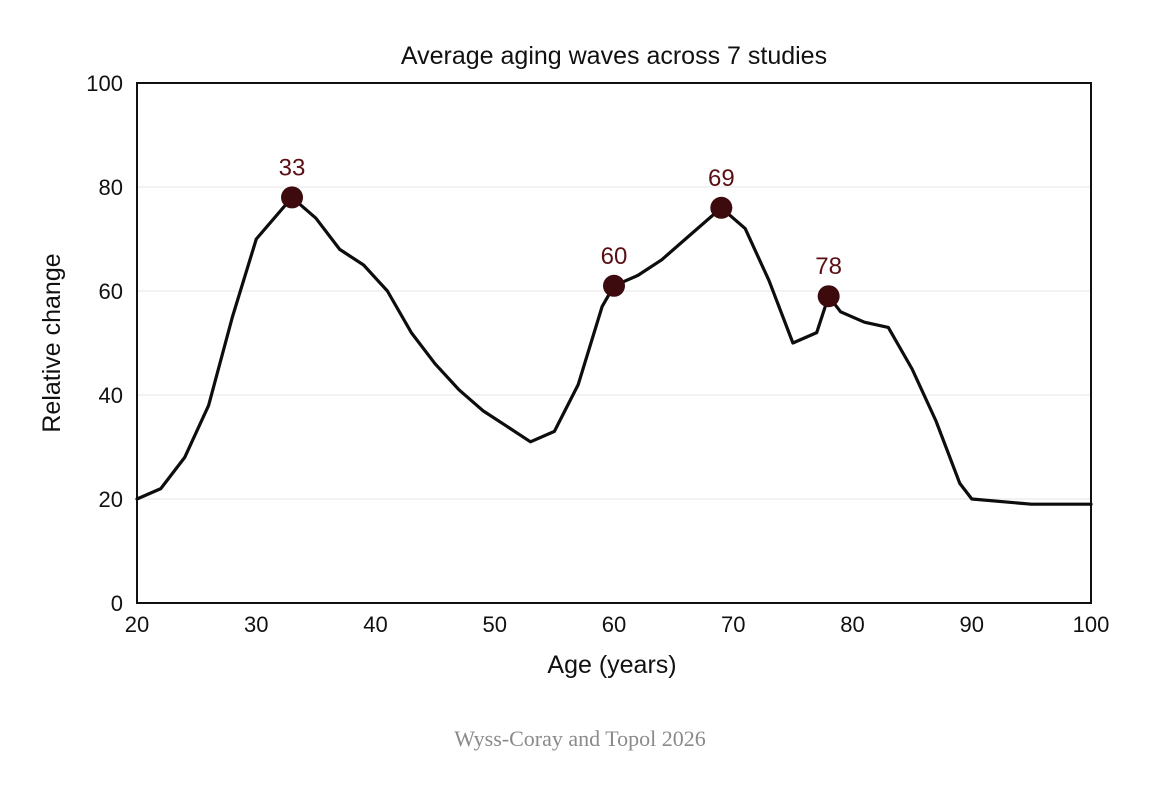 The width and height of the screenshot is (1166, 790). Describe the element at coordinates (137, 624) in the screenshot. I see `x-tick-label: 20` at that location.